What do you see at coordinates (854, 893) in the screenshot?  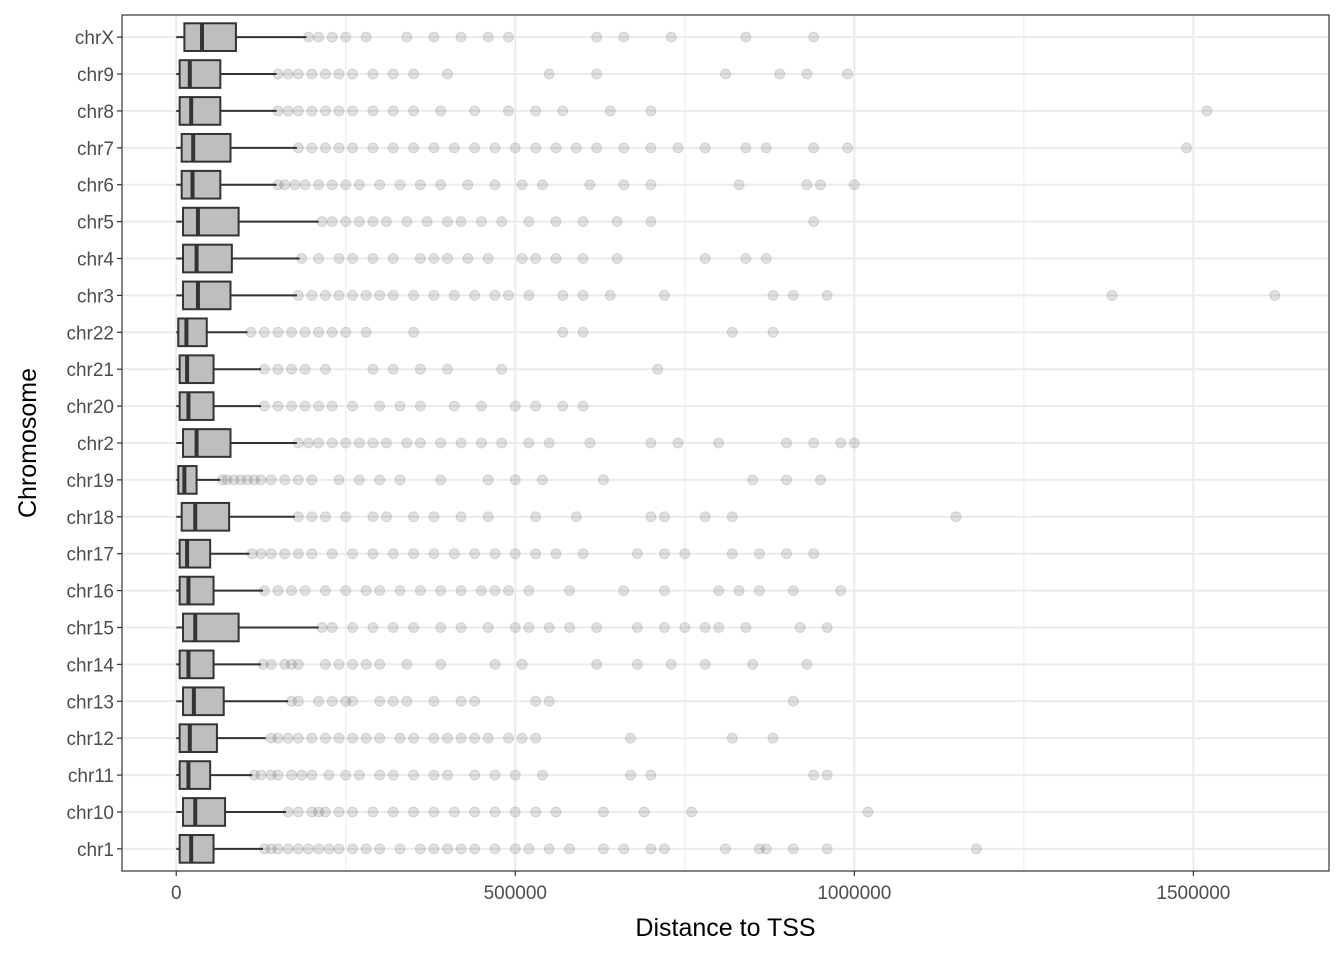 I see `x-tick-label: 1000000` at bounding box center [854, 893].